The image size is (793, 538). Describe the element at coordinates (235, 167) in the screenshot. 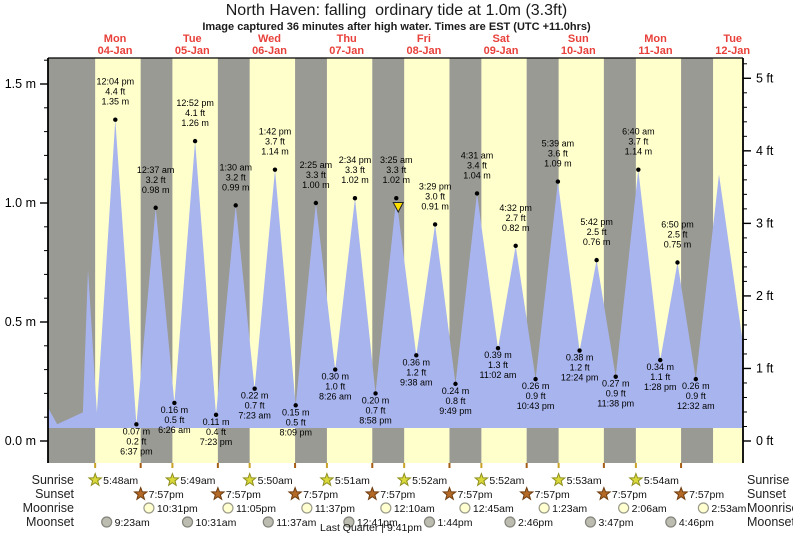

I see `high-tide-annotation: 1:30 am` at that location.